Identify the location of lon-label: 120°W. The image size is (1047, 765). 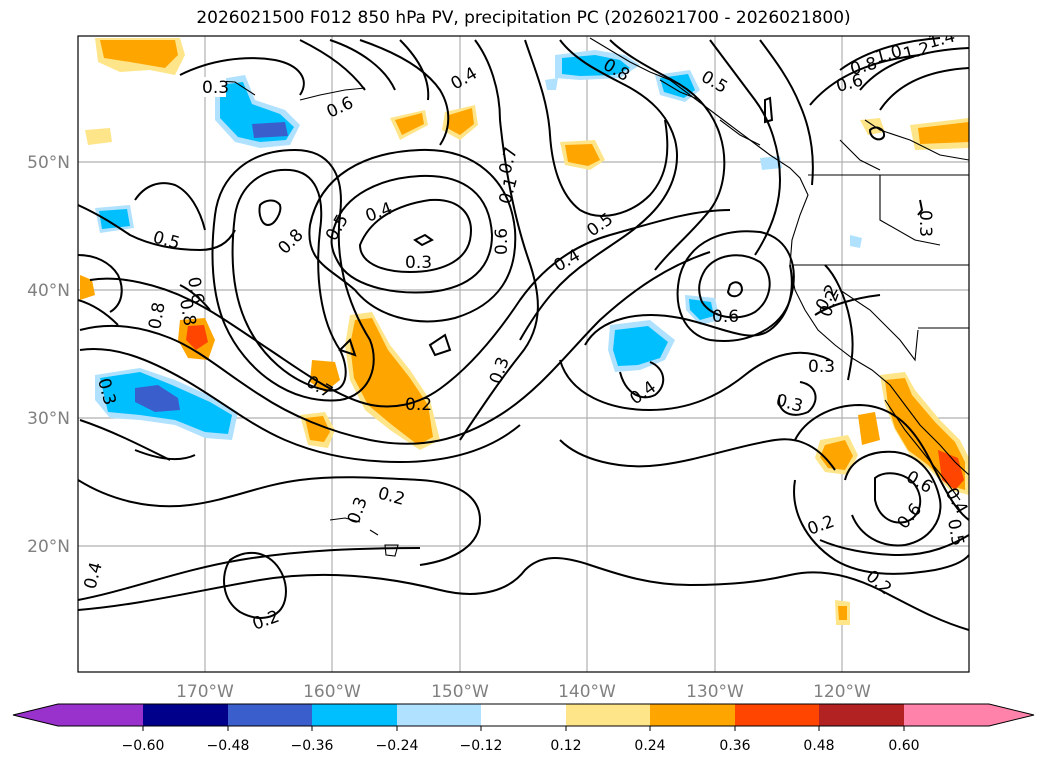
(842, 692).